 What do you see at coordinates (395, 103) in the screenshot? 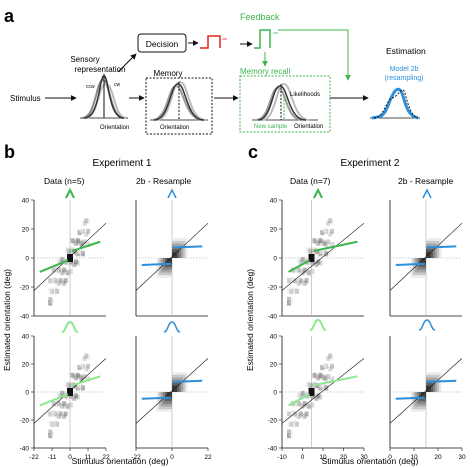
I see `estimation-distributions` at bounding box center [395, 103].